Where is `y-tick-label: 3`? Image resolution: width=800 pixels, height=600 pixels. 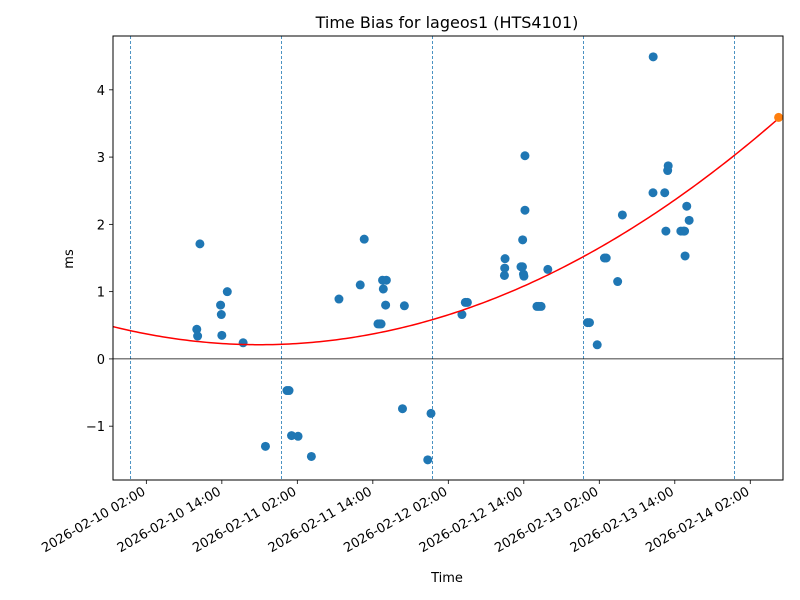
y-tick-label: 3 is located at coordinates (101, 158).